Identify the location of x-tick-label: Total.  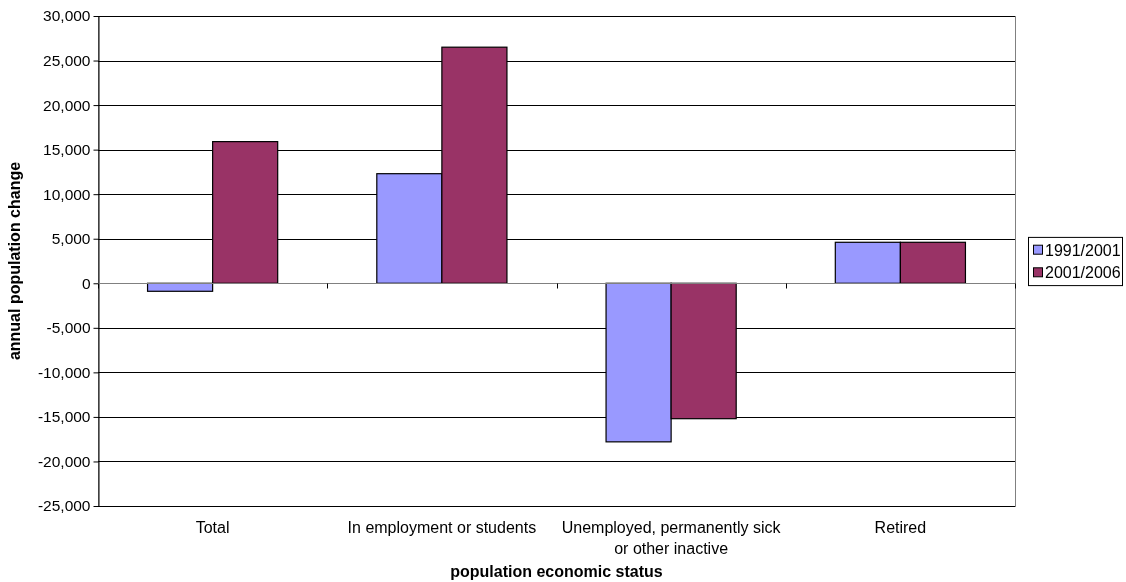
(212, 527).